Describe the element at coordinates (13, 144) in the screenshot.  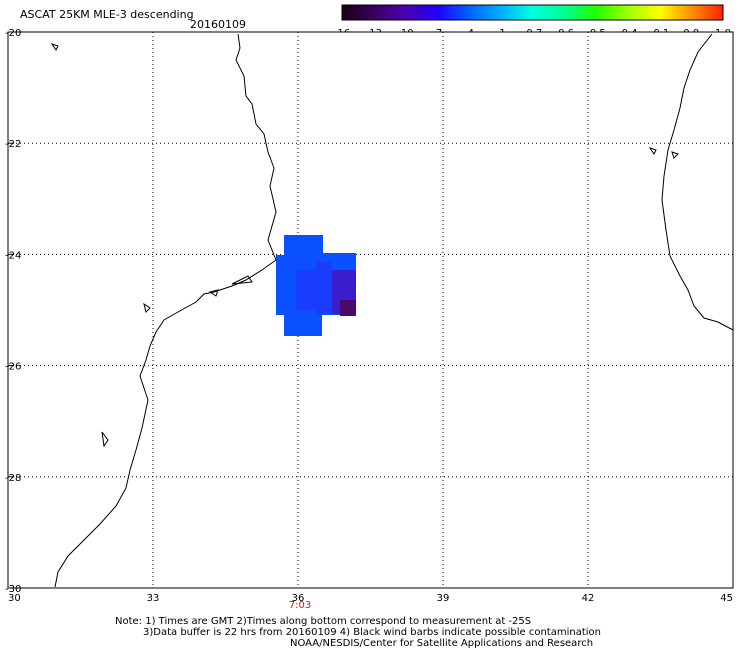
I see `lat-label: -22` at that location.